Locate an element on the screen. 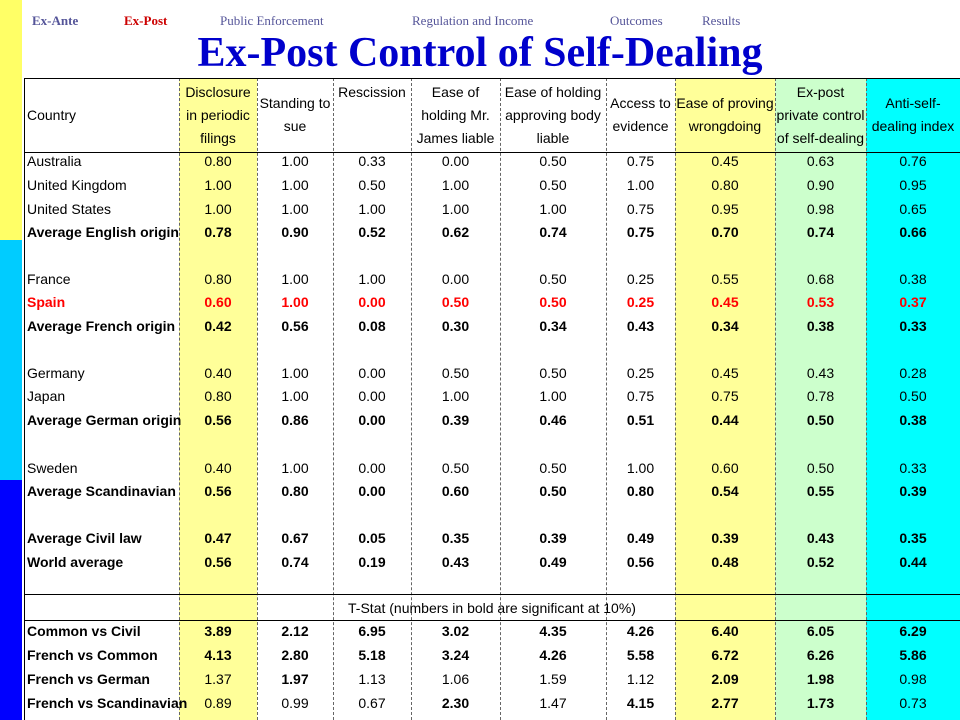  tstat-cell: 1.13 is located at coordinates (372, 679).